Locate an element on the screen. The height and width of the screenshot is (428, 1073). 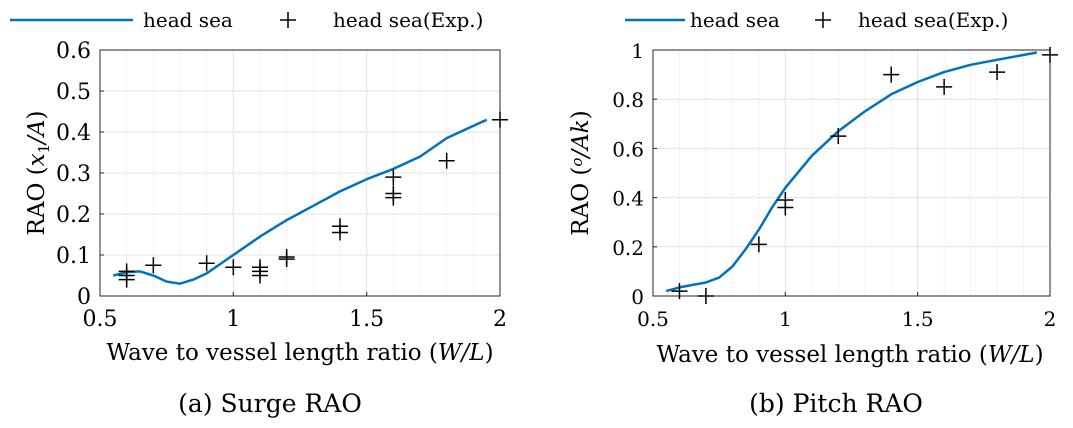
y-tick-label: 1 is located at coordinates (637, 51).